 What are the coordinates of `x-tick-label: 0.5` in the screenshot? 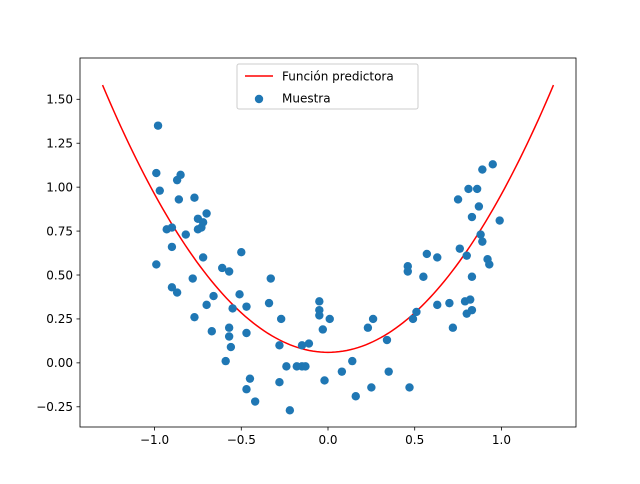 It's located at (414, 440).